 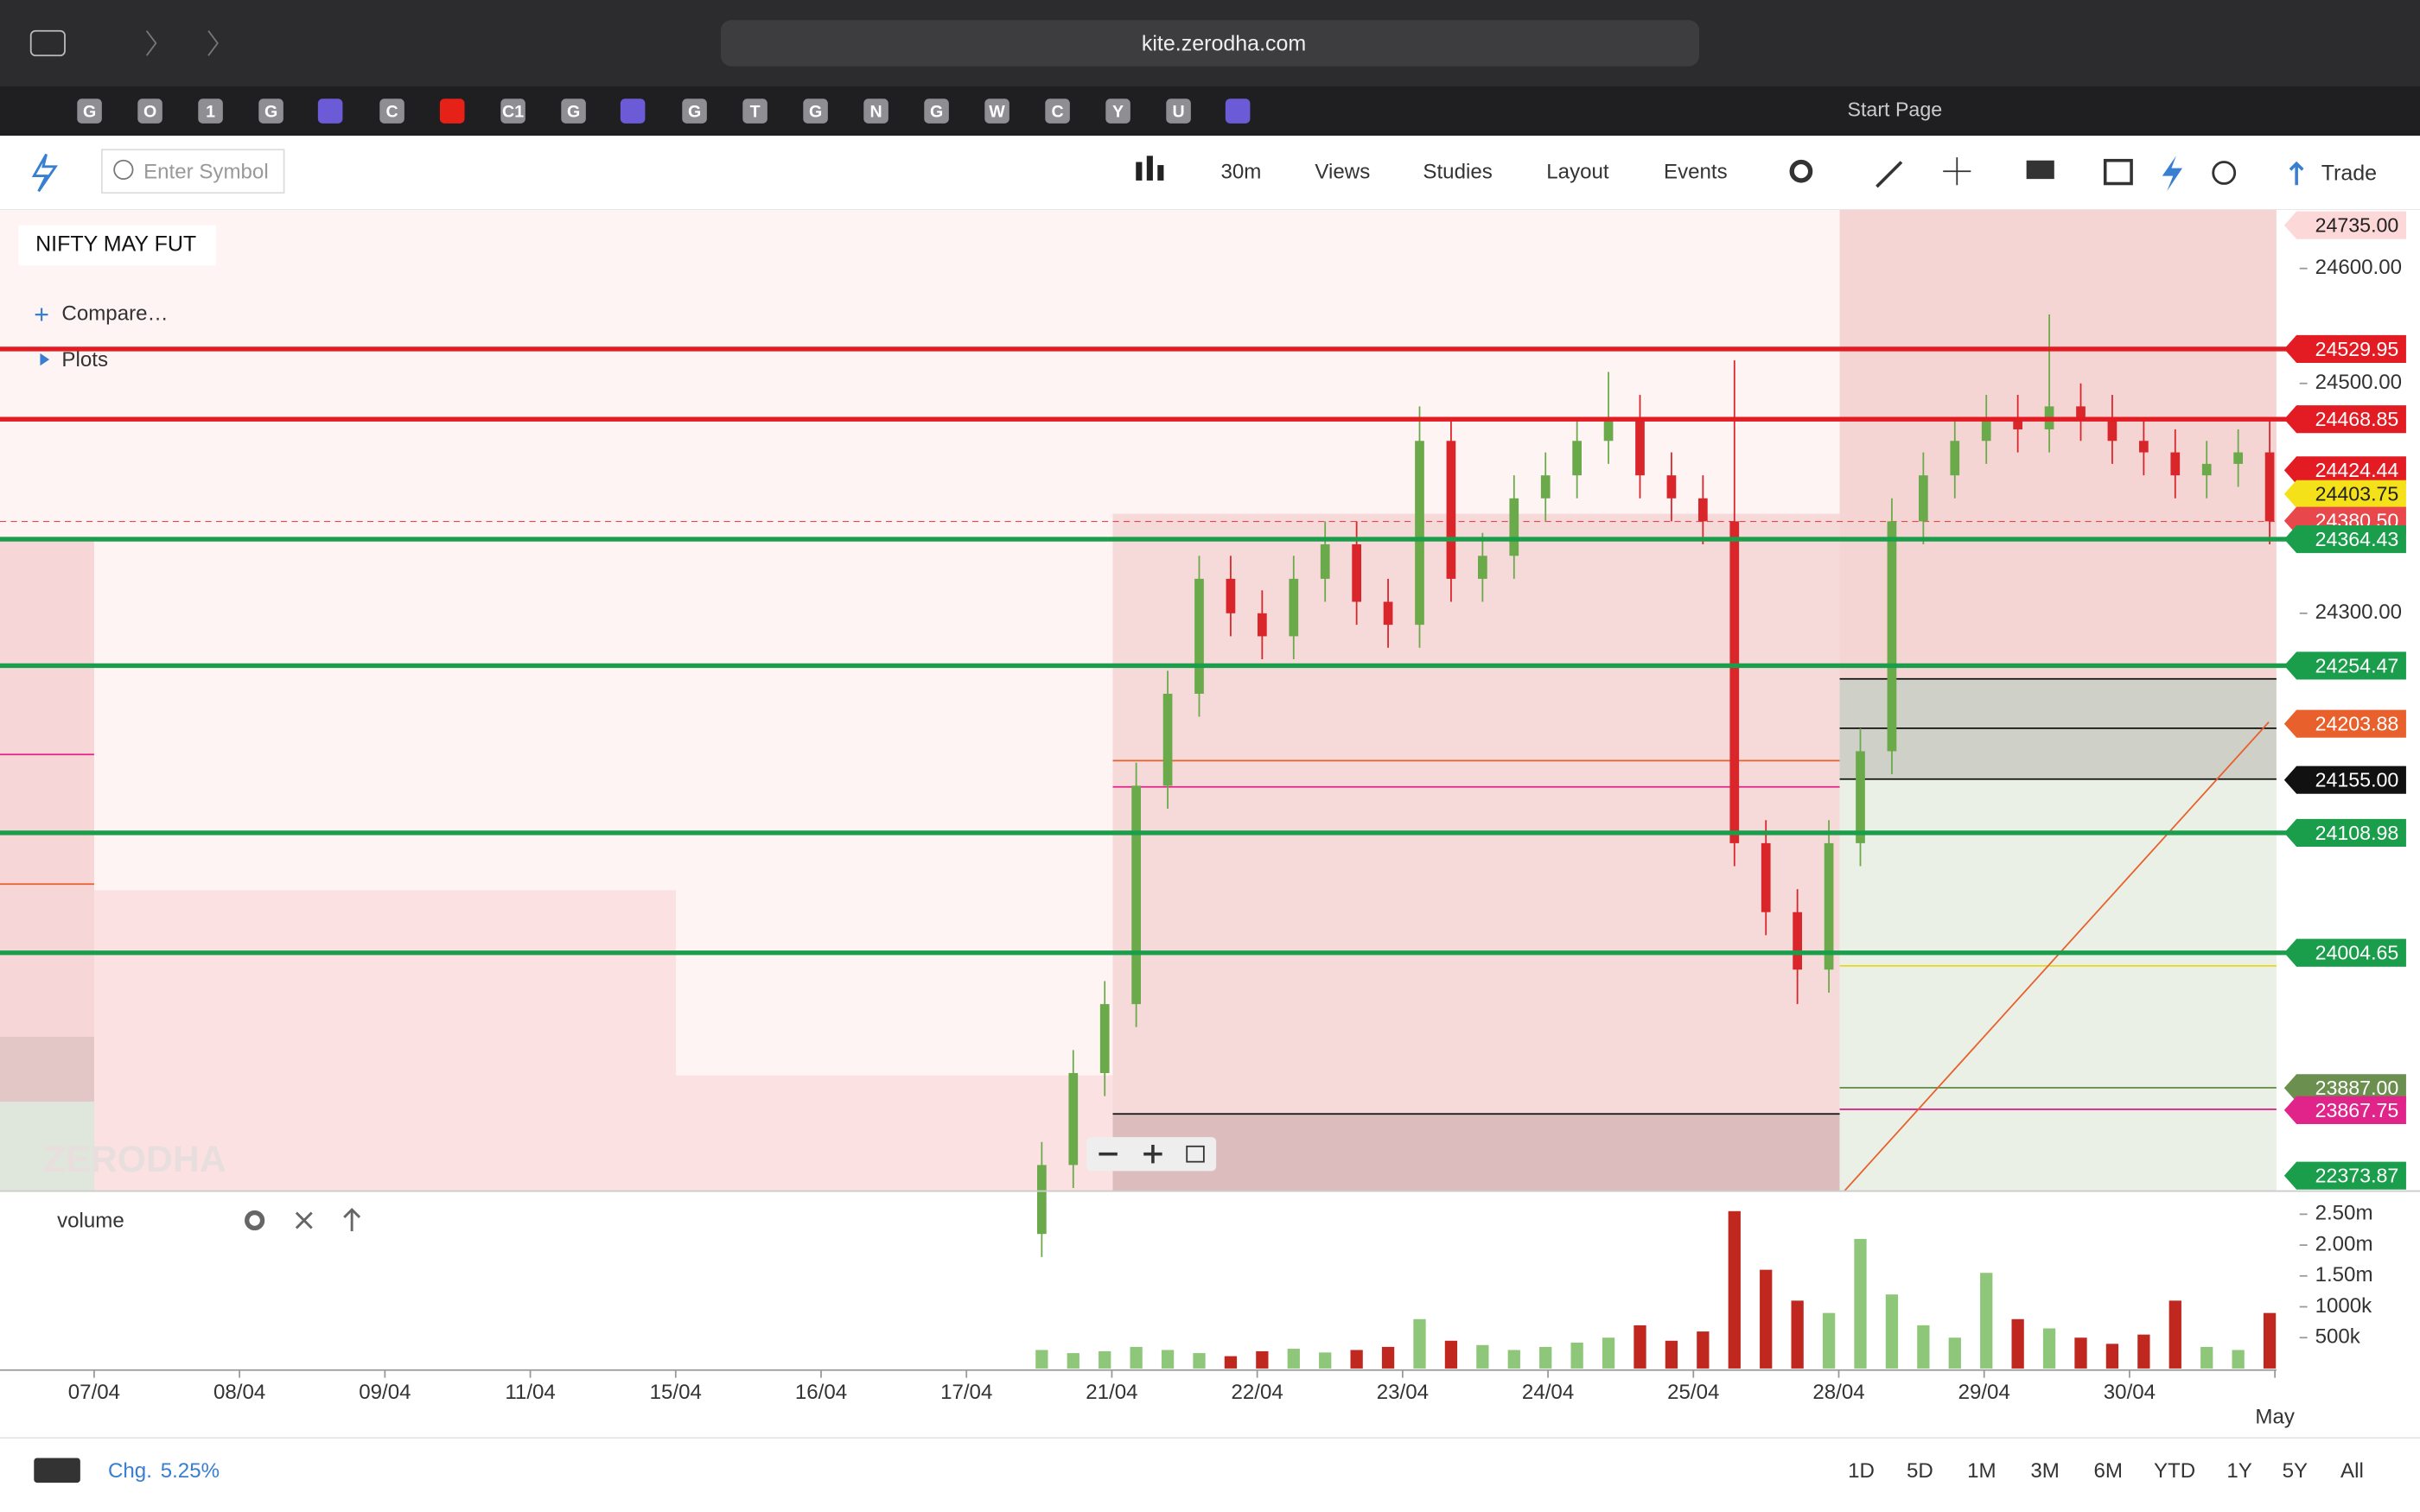 I want to click on trade-button: Trade, so click(x=2349, y=173).